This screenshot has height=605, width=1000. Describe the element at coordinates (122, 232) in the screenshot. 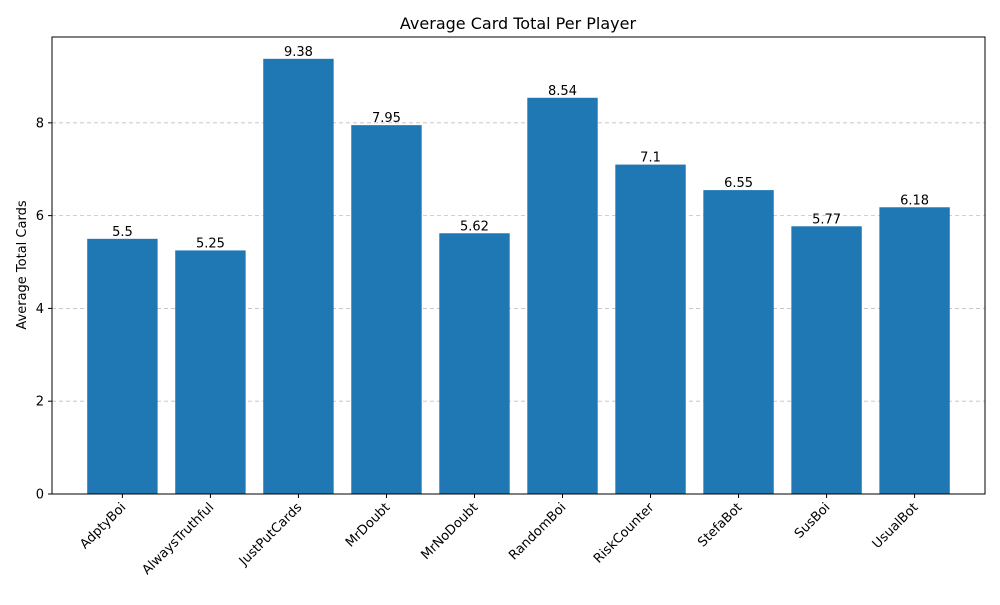

I see `bar-value-label: 5.5` at that location.